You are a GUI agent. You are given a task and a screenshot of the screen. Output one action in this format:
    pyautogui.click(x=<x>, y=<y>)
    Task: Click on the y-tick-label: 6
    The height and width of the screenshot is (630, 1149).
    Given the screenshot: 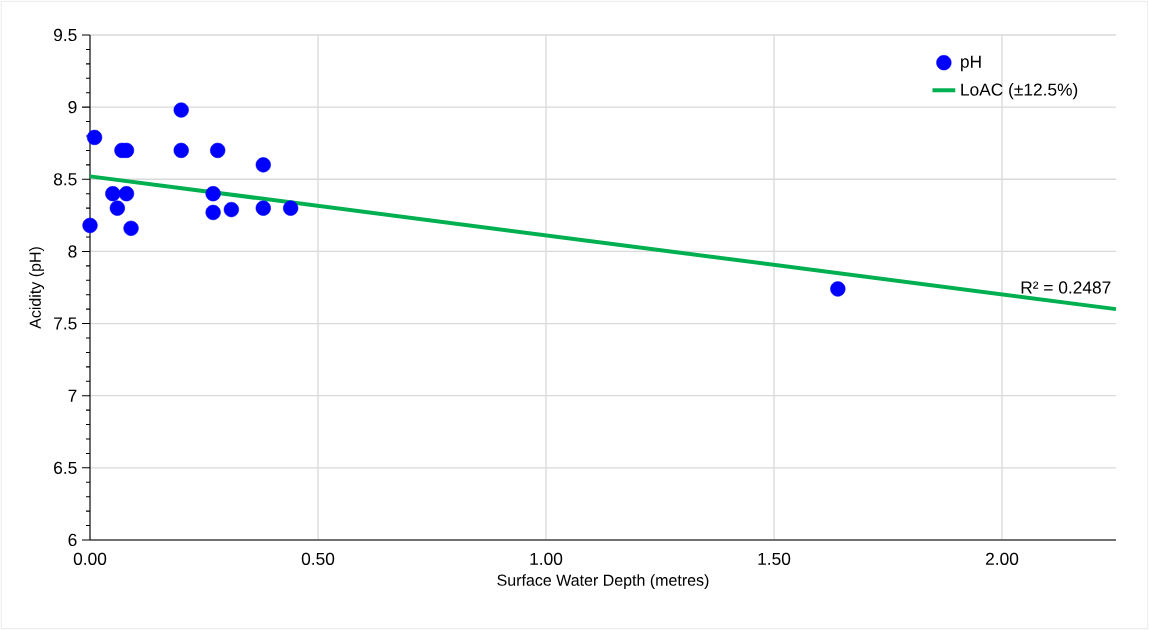 What is the action you would take?
    pyautogui.click(x=72, y=540)
    